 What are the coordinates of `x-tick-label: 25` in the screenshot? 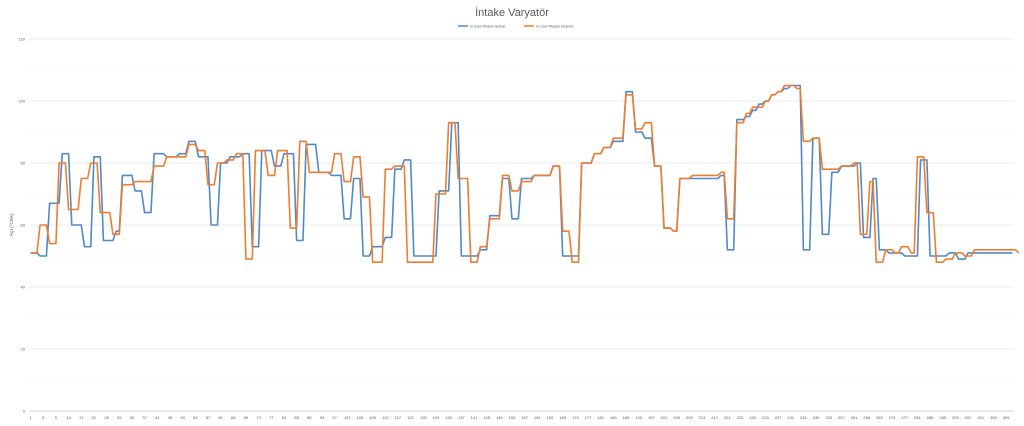 It's located at (106, 417).